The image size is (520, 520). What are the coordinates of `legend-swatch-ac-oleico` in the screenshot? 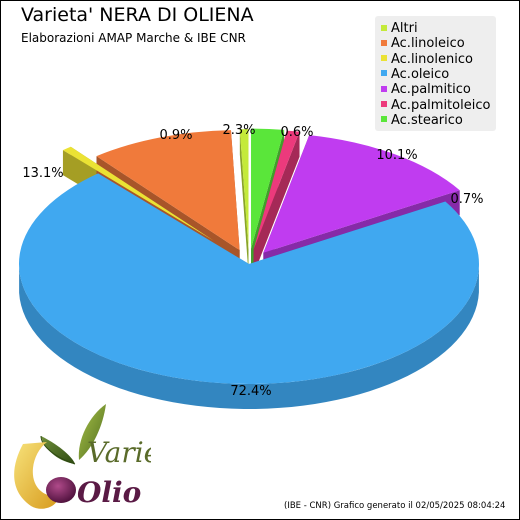 It's located at (384, 73).